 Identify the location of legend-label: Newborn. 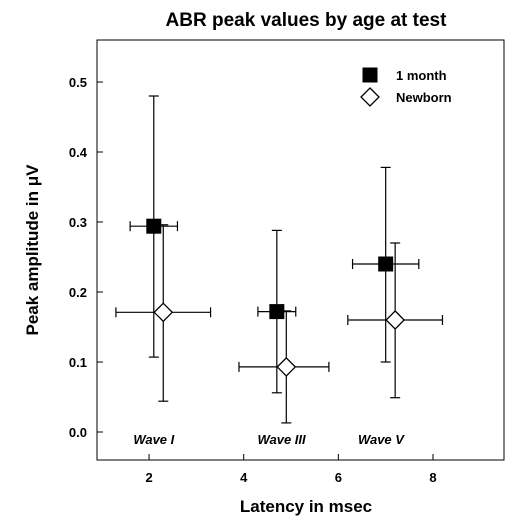
(424, 97).